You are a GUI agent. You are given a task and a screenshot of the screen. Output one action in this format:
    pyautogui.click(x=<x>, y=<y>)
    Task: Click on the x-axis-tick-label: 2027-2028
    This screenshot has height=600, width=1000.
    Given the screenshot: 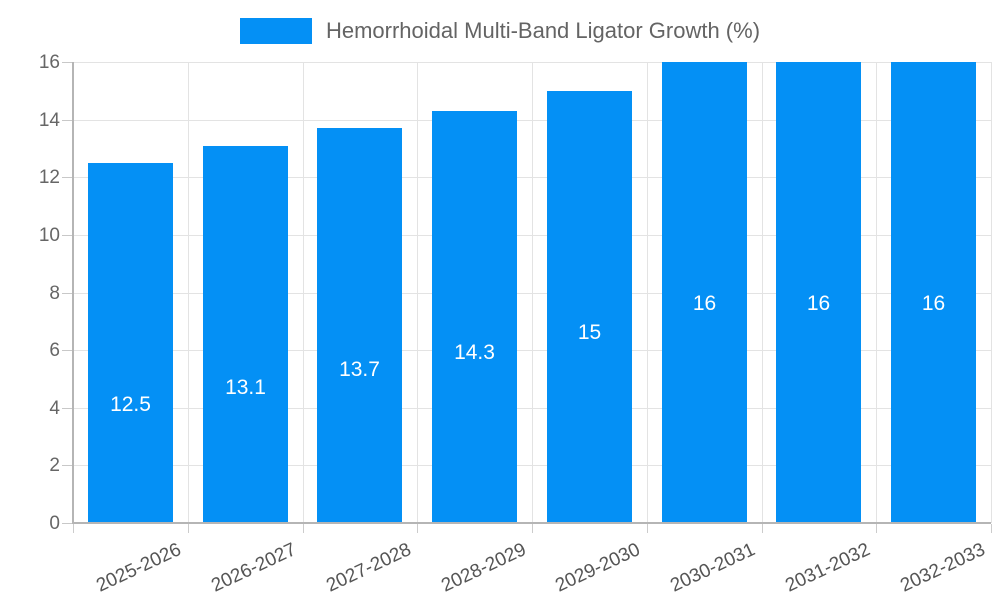 What is the action you would take?
    pyautogui.click(x=369, y=568)
    